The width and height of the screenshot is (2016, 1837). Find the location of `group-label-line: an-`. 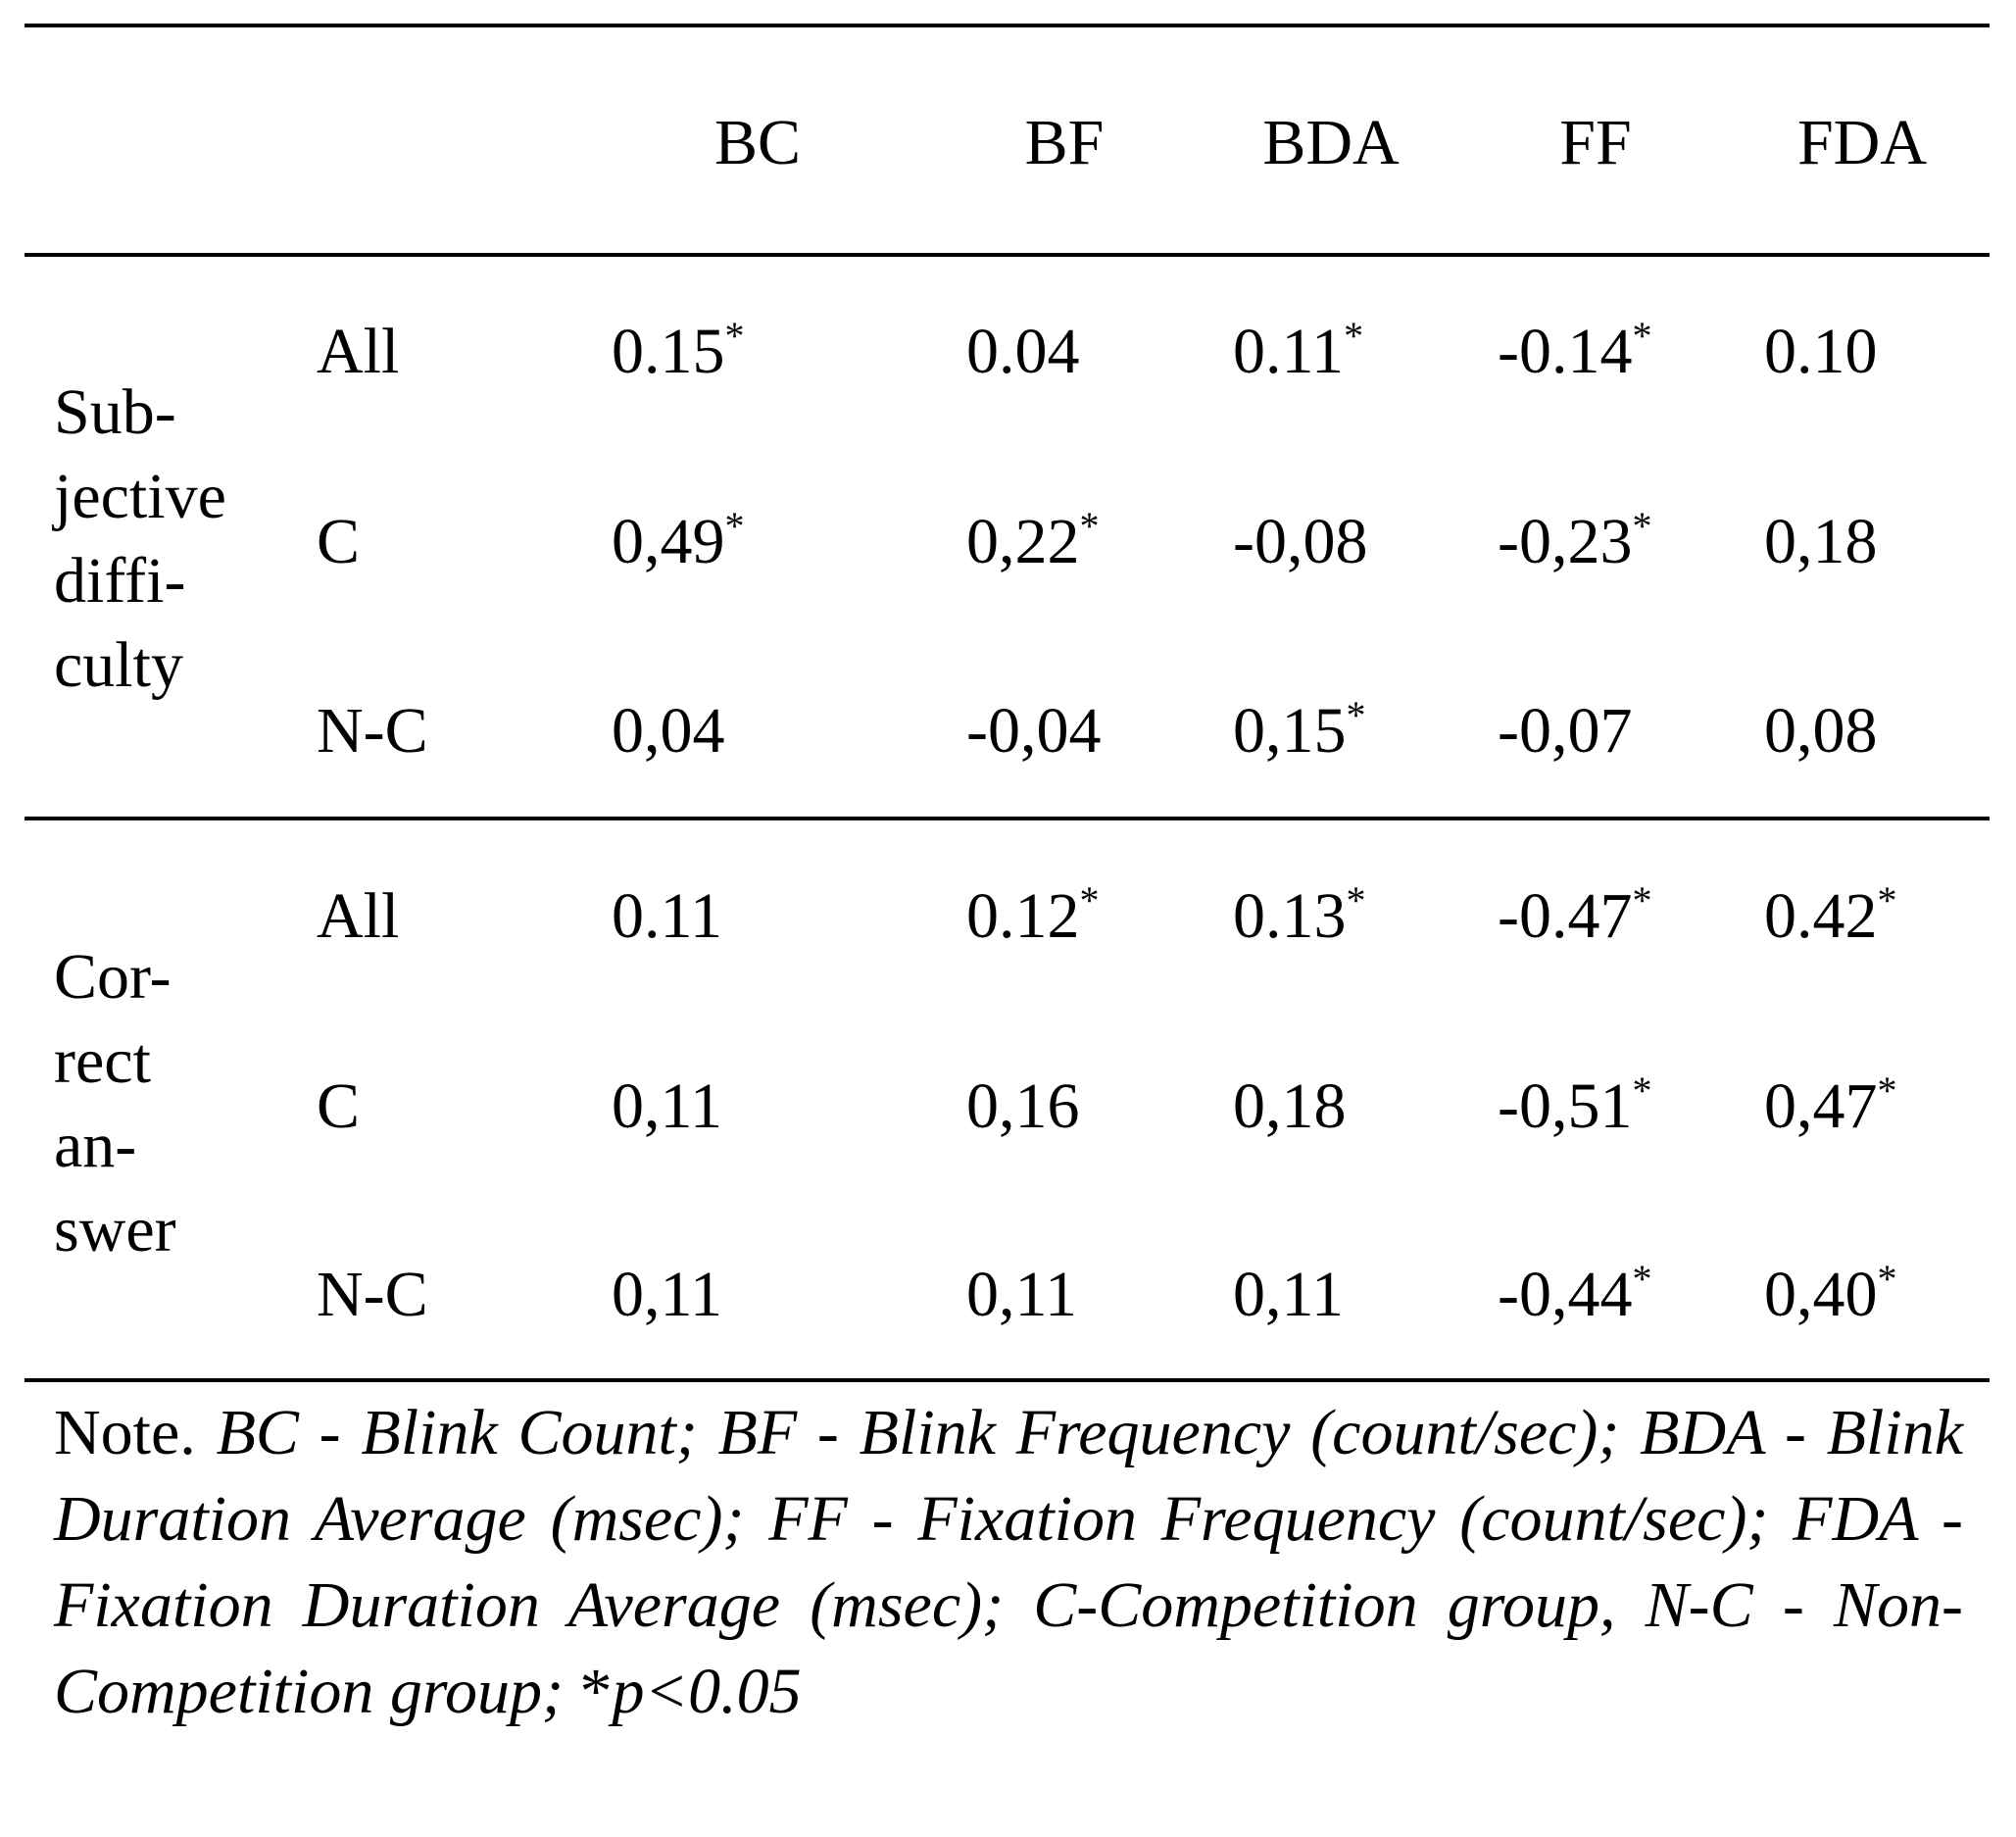

group-label-line: an- is located at coordinates (95, 1145).